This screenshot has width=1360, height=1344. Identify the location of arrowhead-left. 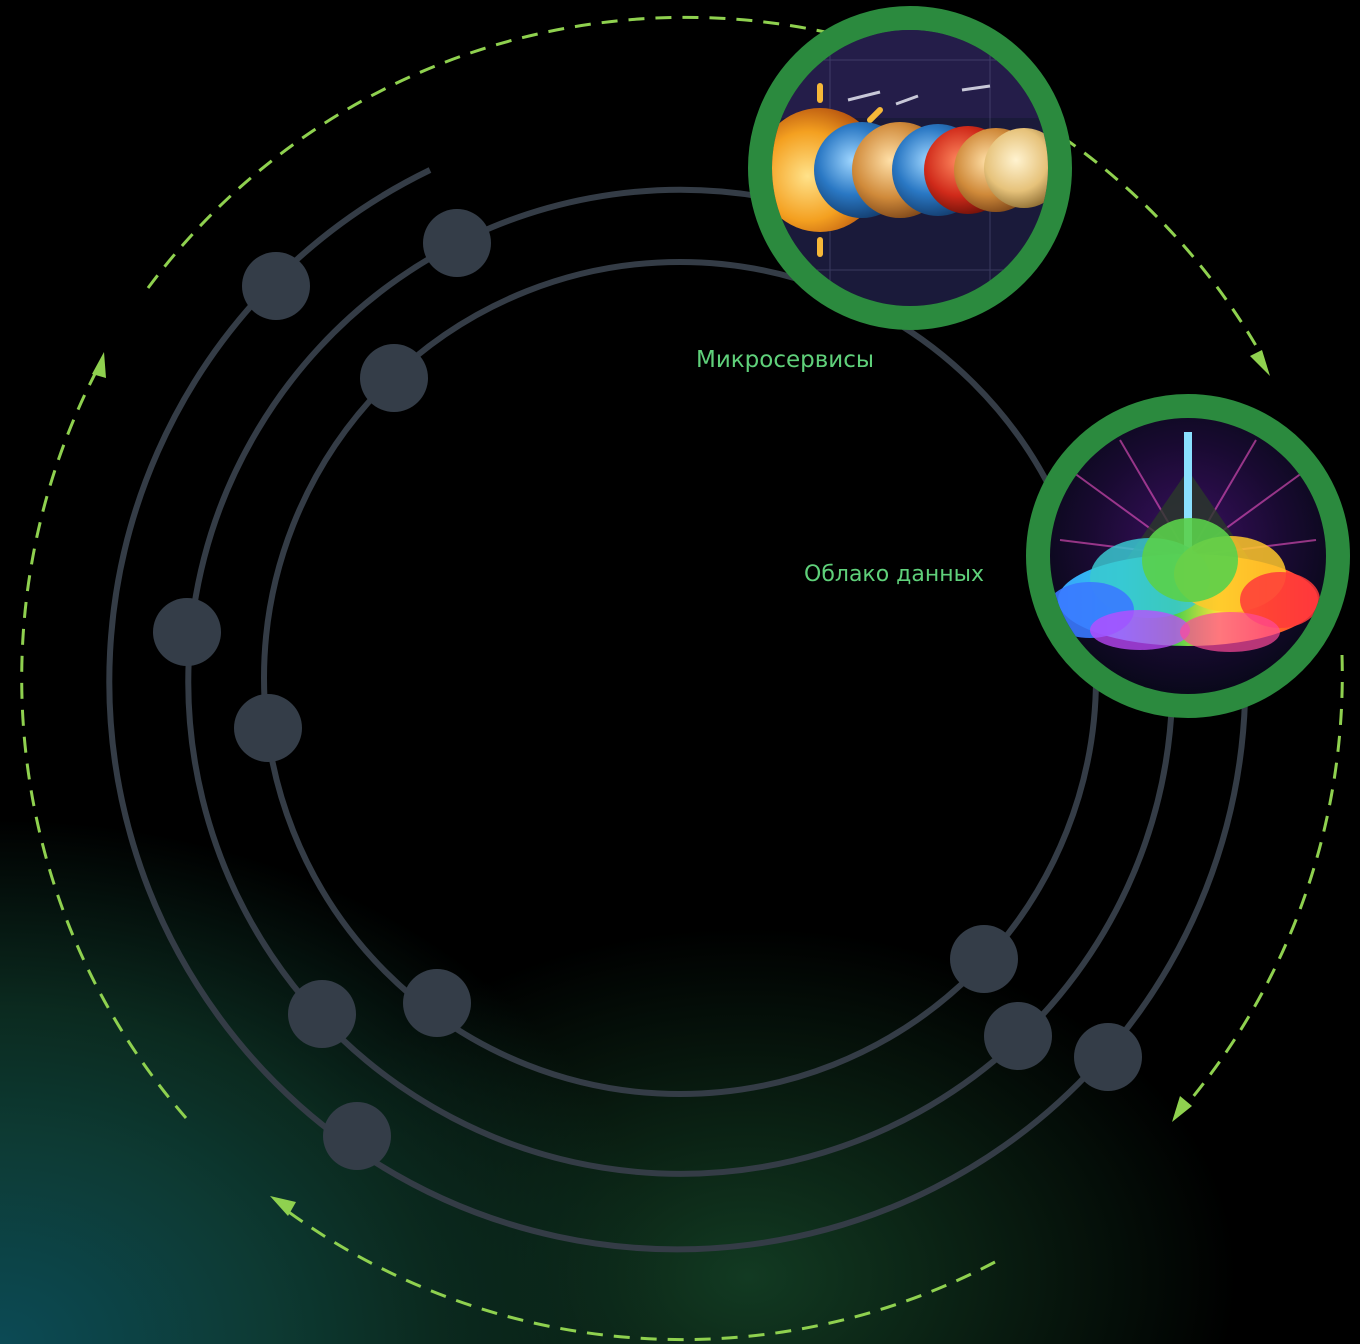
(283, 1206).